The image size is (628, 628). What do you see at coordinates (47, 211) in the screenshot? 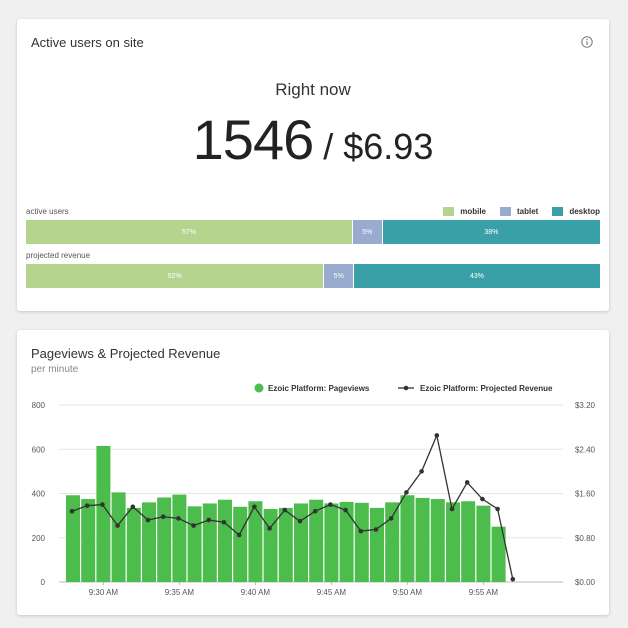
I see `active-users-bar-label: active users` at bounding box center [47, 211].